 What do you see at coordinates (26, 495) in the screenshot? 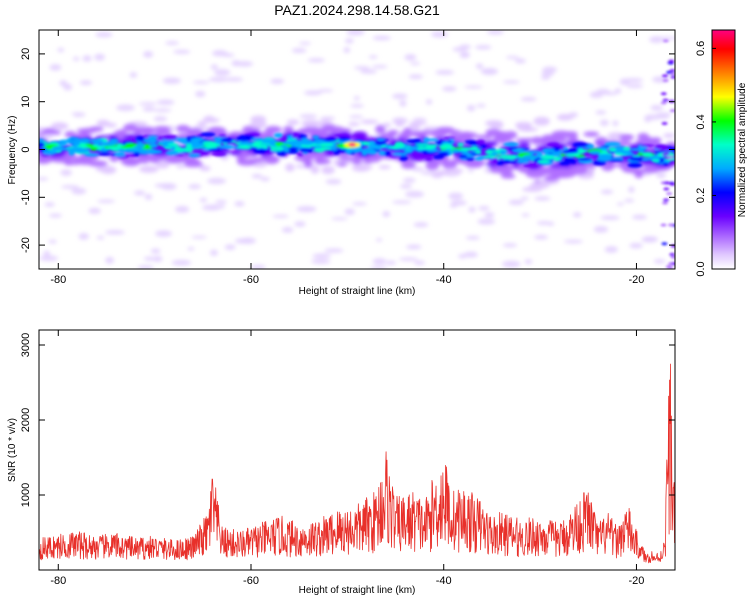
I see `snr-y-tick-label: 1000` at bounding box center [26, 495].